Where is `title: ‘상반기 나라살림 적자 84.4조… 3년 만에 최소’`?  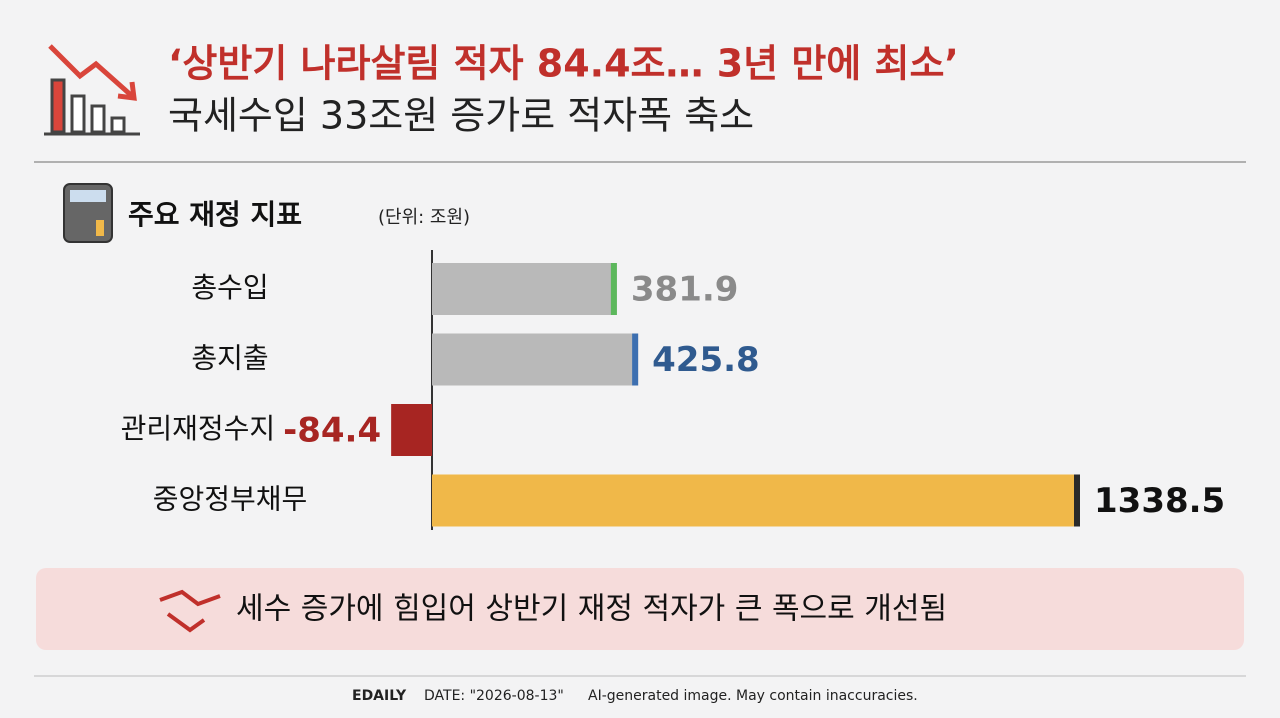 title: ‘상반기 나라살림 적자 84.4조… 3년 만에 최소’ is located at coordinates (563, 64).